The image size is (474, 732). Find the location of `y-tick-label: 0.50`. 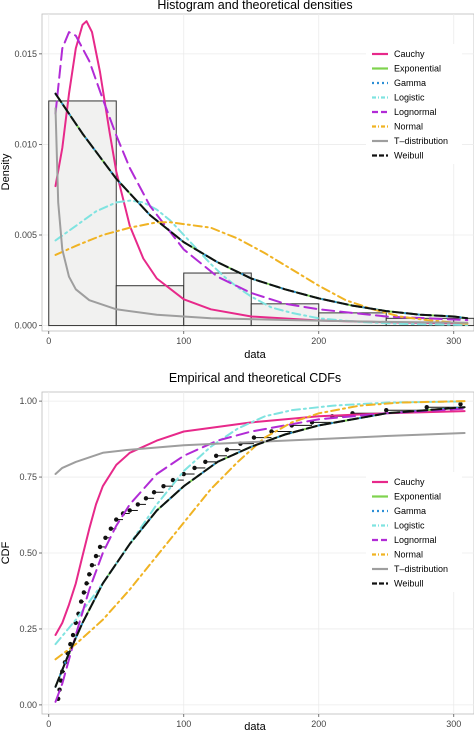

y-tick-label: 0.50 is located at coordinates (28, 553).